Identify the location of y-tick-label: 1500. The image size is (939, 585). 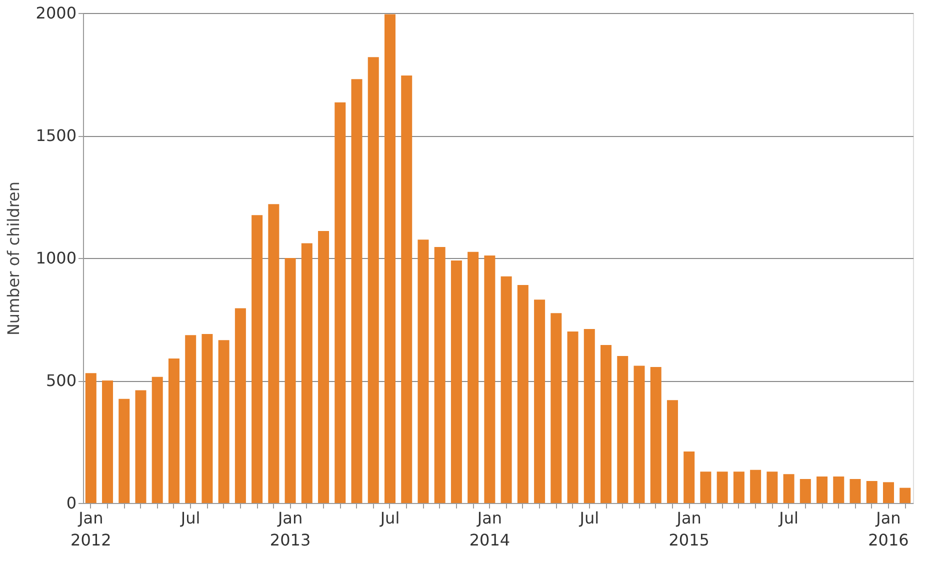
(56, 135).